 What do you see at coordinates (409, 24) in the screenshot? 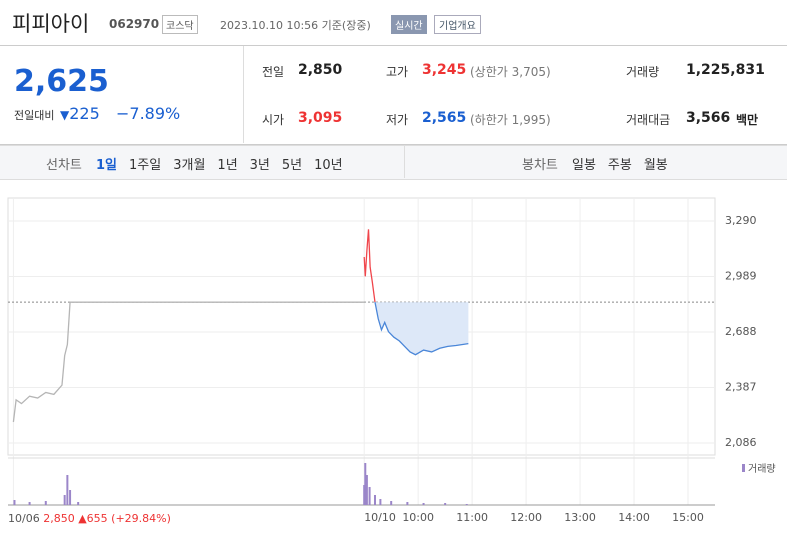
I see `realtime-badge: 실시간` at bounding box center [409, 24].